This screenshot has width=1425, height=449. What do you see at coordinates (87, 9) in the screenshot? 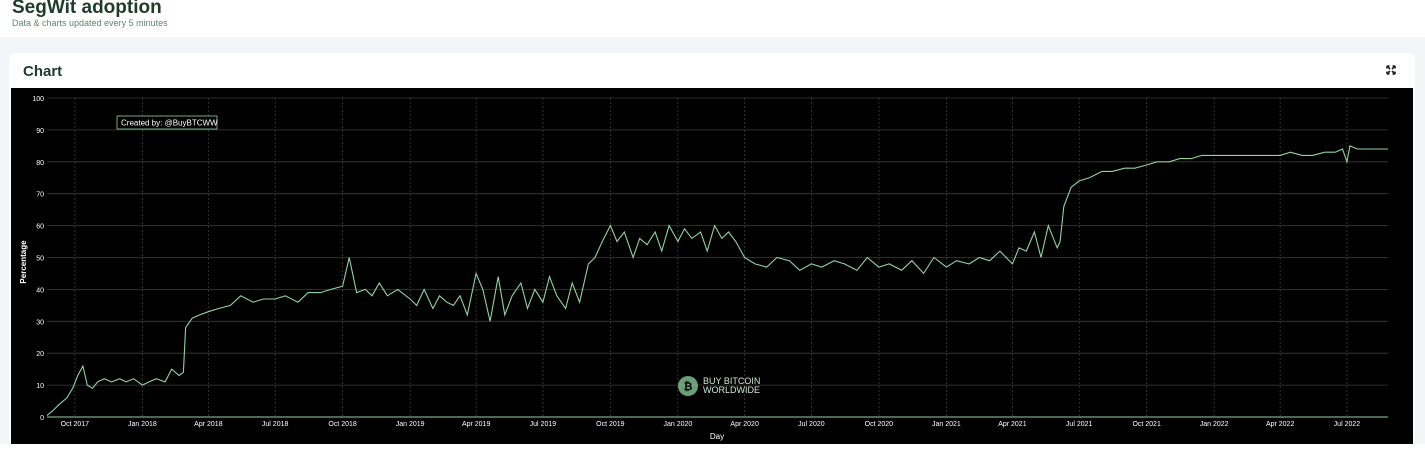
I see `page-title: SegWit adoption` at bounding box center [87, 9].